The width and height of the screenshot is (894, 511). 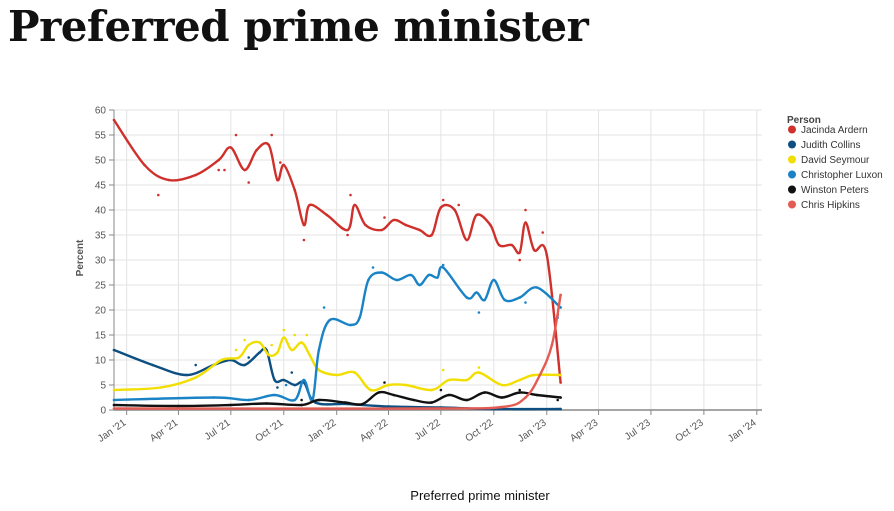 I want to click on legend-swatch-chris-hipkins, so click(x=792, y=204).